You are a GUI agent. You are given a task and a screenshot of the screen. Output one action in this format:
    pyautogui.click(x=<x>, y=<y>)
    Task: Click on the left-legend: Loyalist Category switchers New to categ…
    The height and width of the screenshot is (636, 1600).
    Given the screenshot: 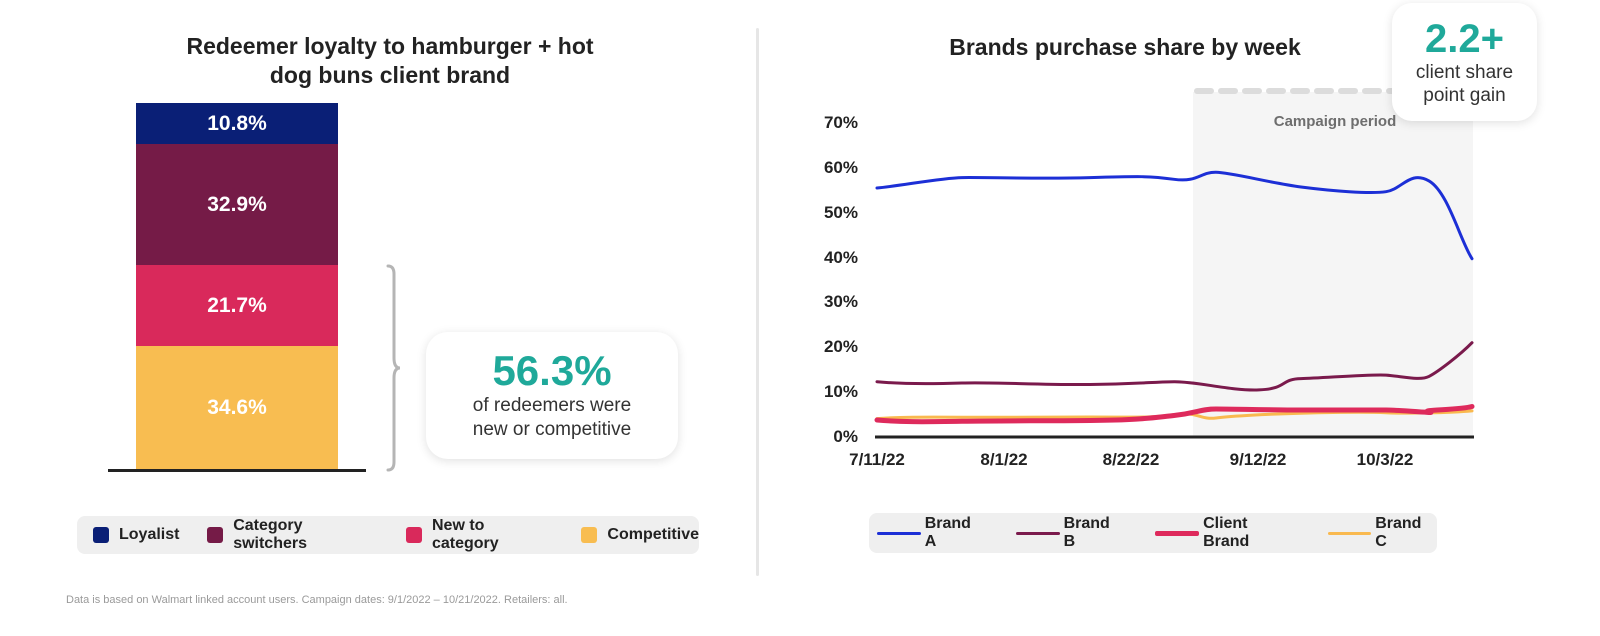 What is the action you would take?
    pyautogui.click(x=388, y=535)
    